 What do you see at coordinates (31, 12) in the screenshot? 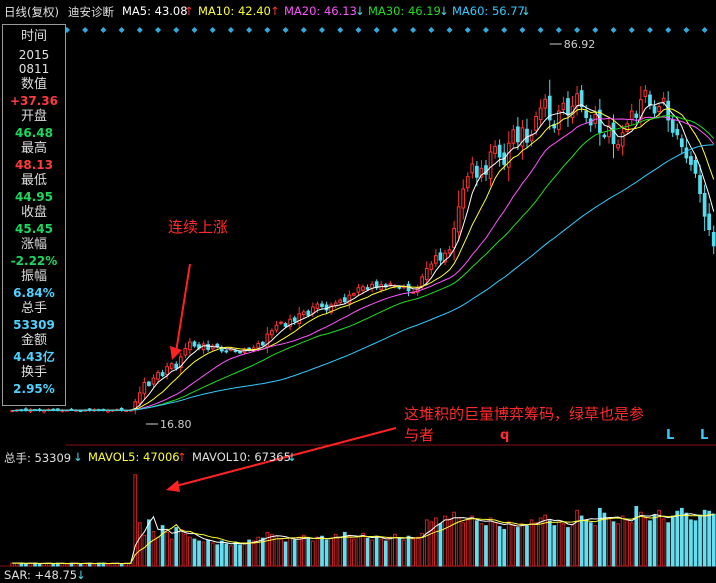
I see `period-label: 日线(复权)` at bounding box center [31, 12].